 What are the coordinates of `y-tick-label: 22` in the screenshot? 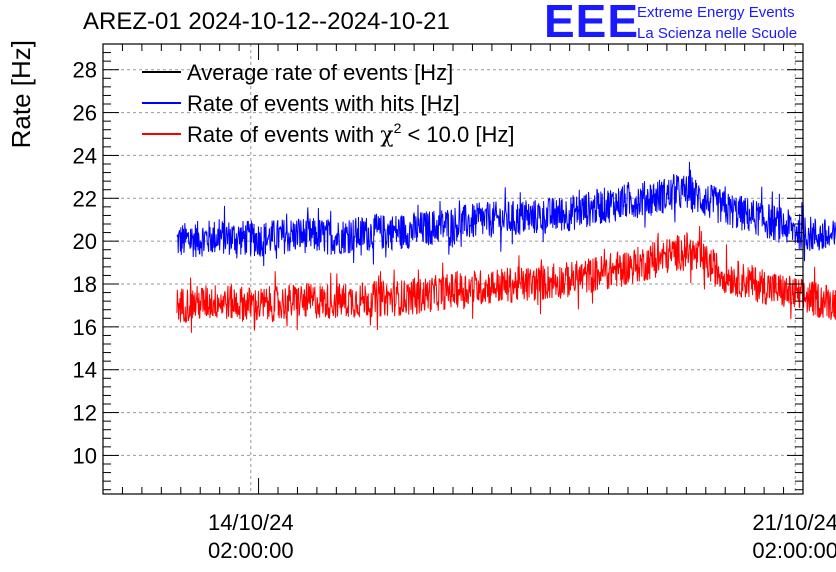 It's located at (85, 198).